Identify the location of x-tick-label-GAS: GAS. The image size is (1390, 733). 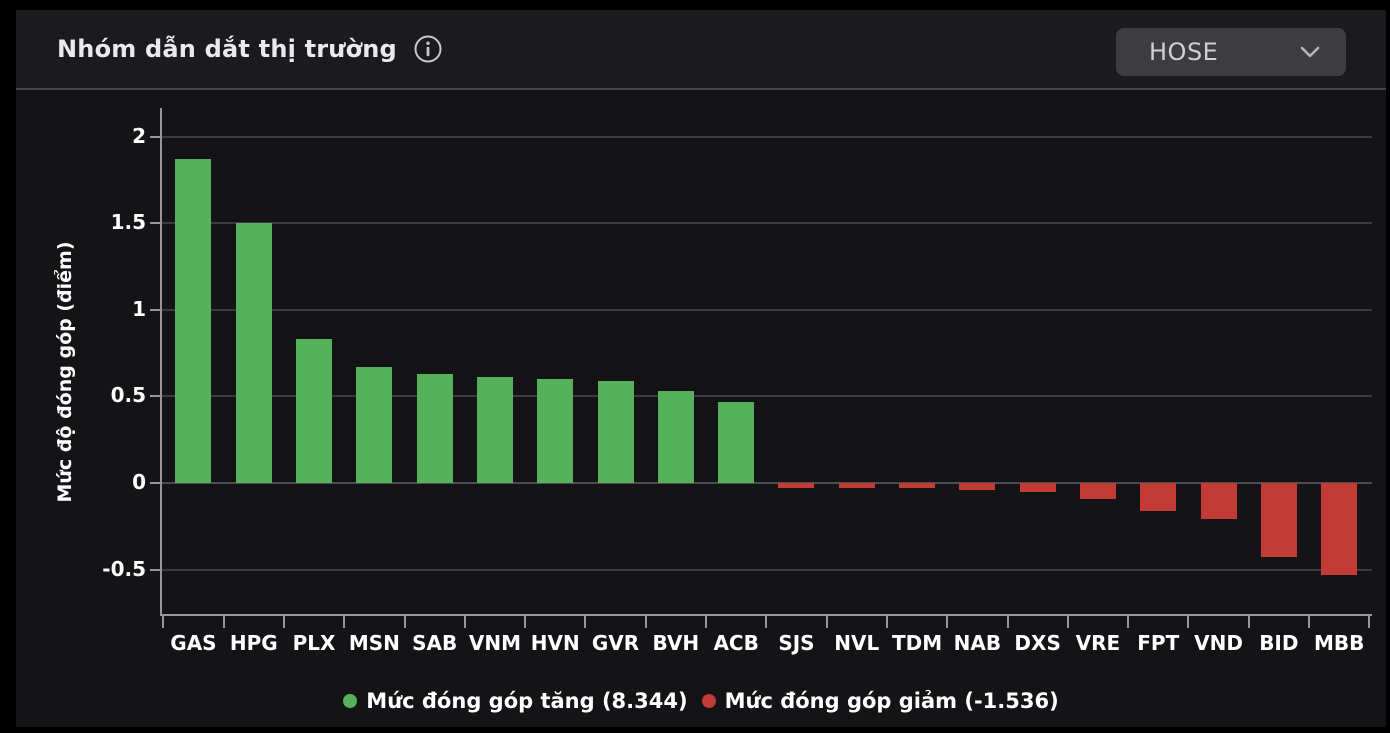
(193, 643).